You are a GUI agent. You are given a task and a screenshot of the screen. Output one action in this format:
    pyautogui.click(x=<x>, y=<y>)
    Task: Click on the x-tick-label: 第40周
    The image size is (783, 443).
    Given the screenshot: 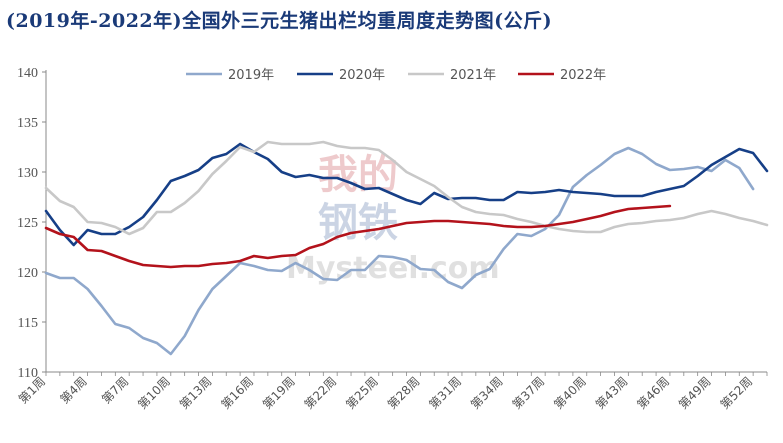 What is the action you would take?
    pyautogui.click(x=570, y=393)
    